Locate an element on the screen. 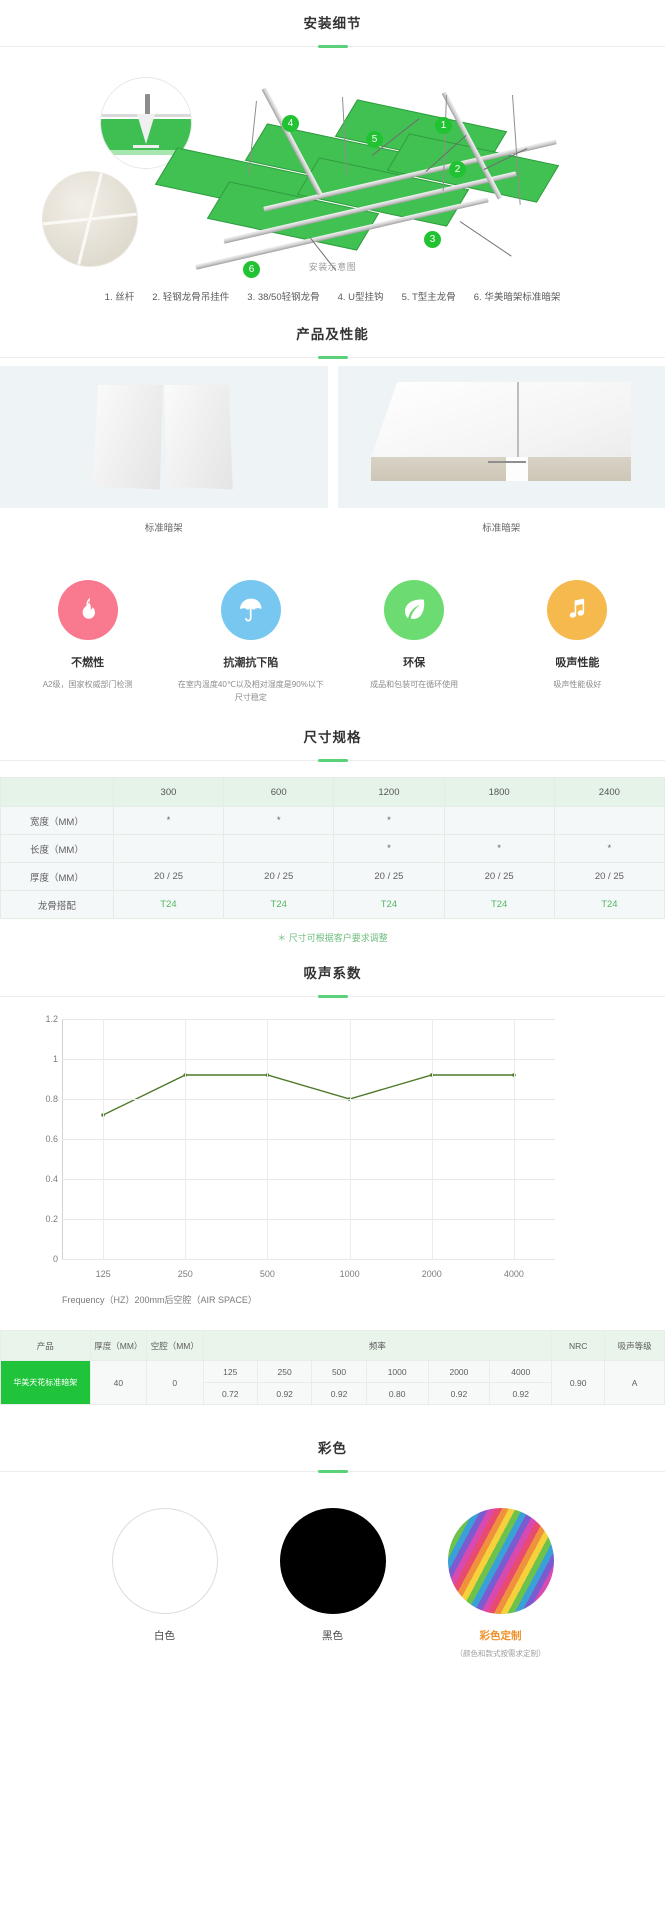 The image size is (665, 1920). product-photo-item: 标准暗架 is located at coordinates (164, 450).